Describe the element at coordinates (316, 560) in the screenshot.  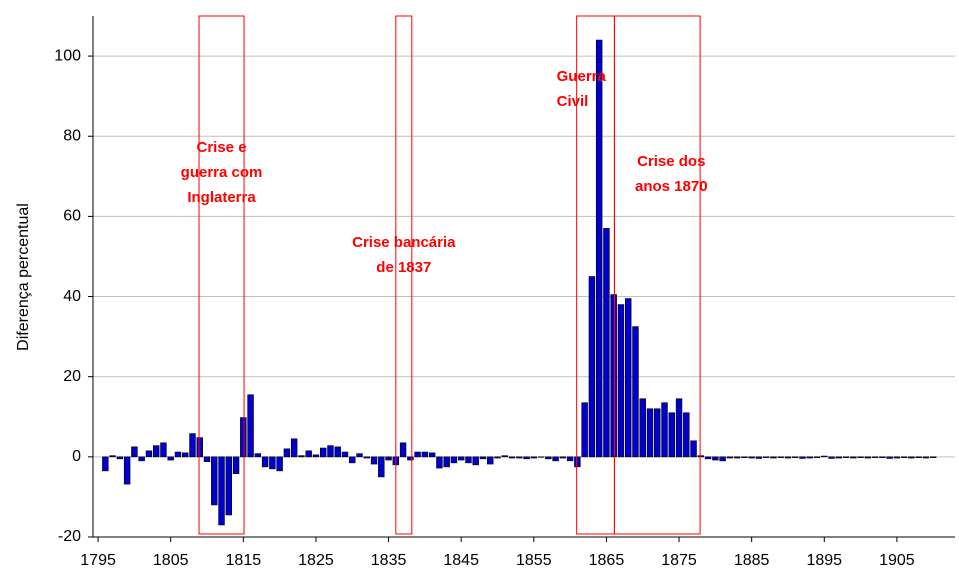
I see `x-tick-label: 1825` at that location.